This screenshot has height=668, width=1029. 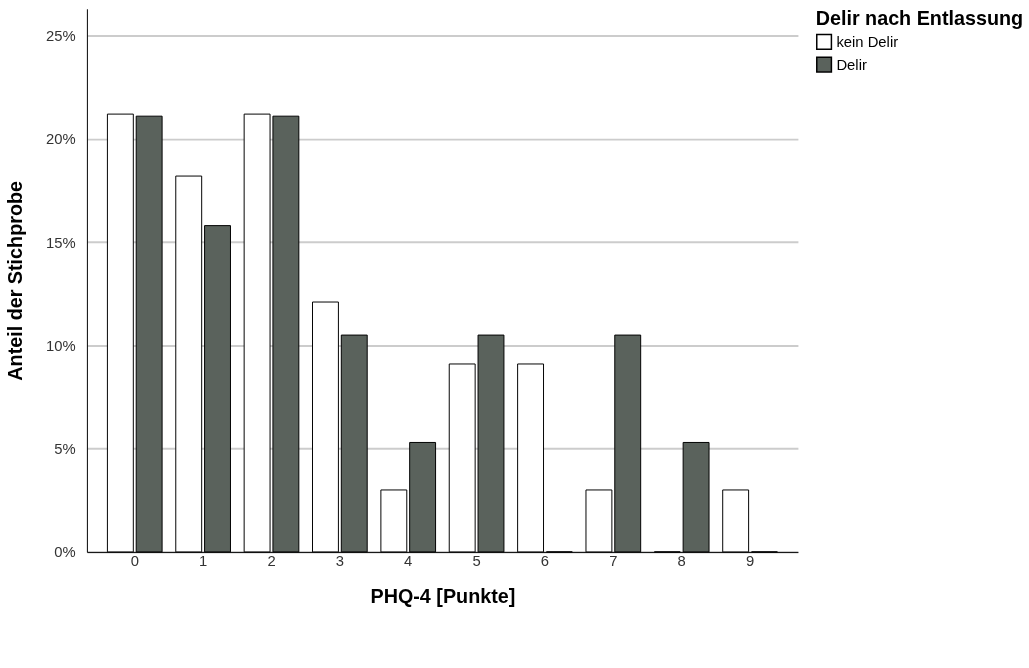 What do you see at coordinates (203, 561) in the screenshot?
I see `x-tick-label: 1` at bounding box center [203, 561].